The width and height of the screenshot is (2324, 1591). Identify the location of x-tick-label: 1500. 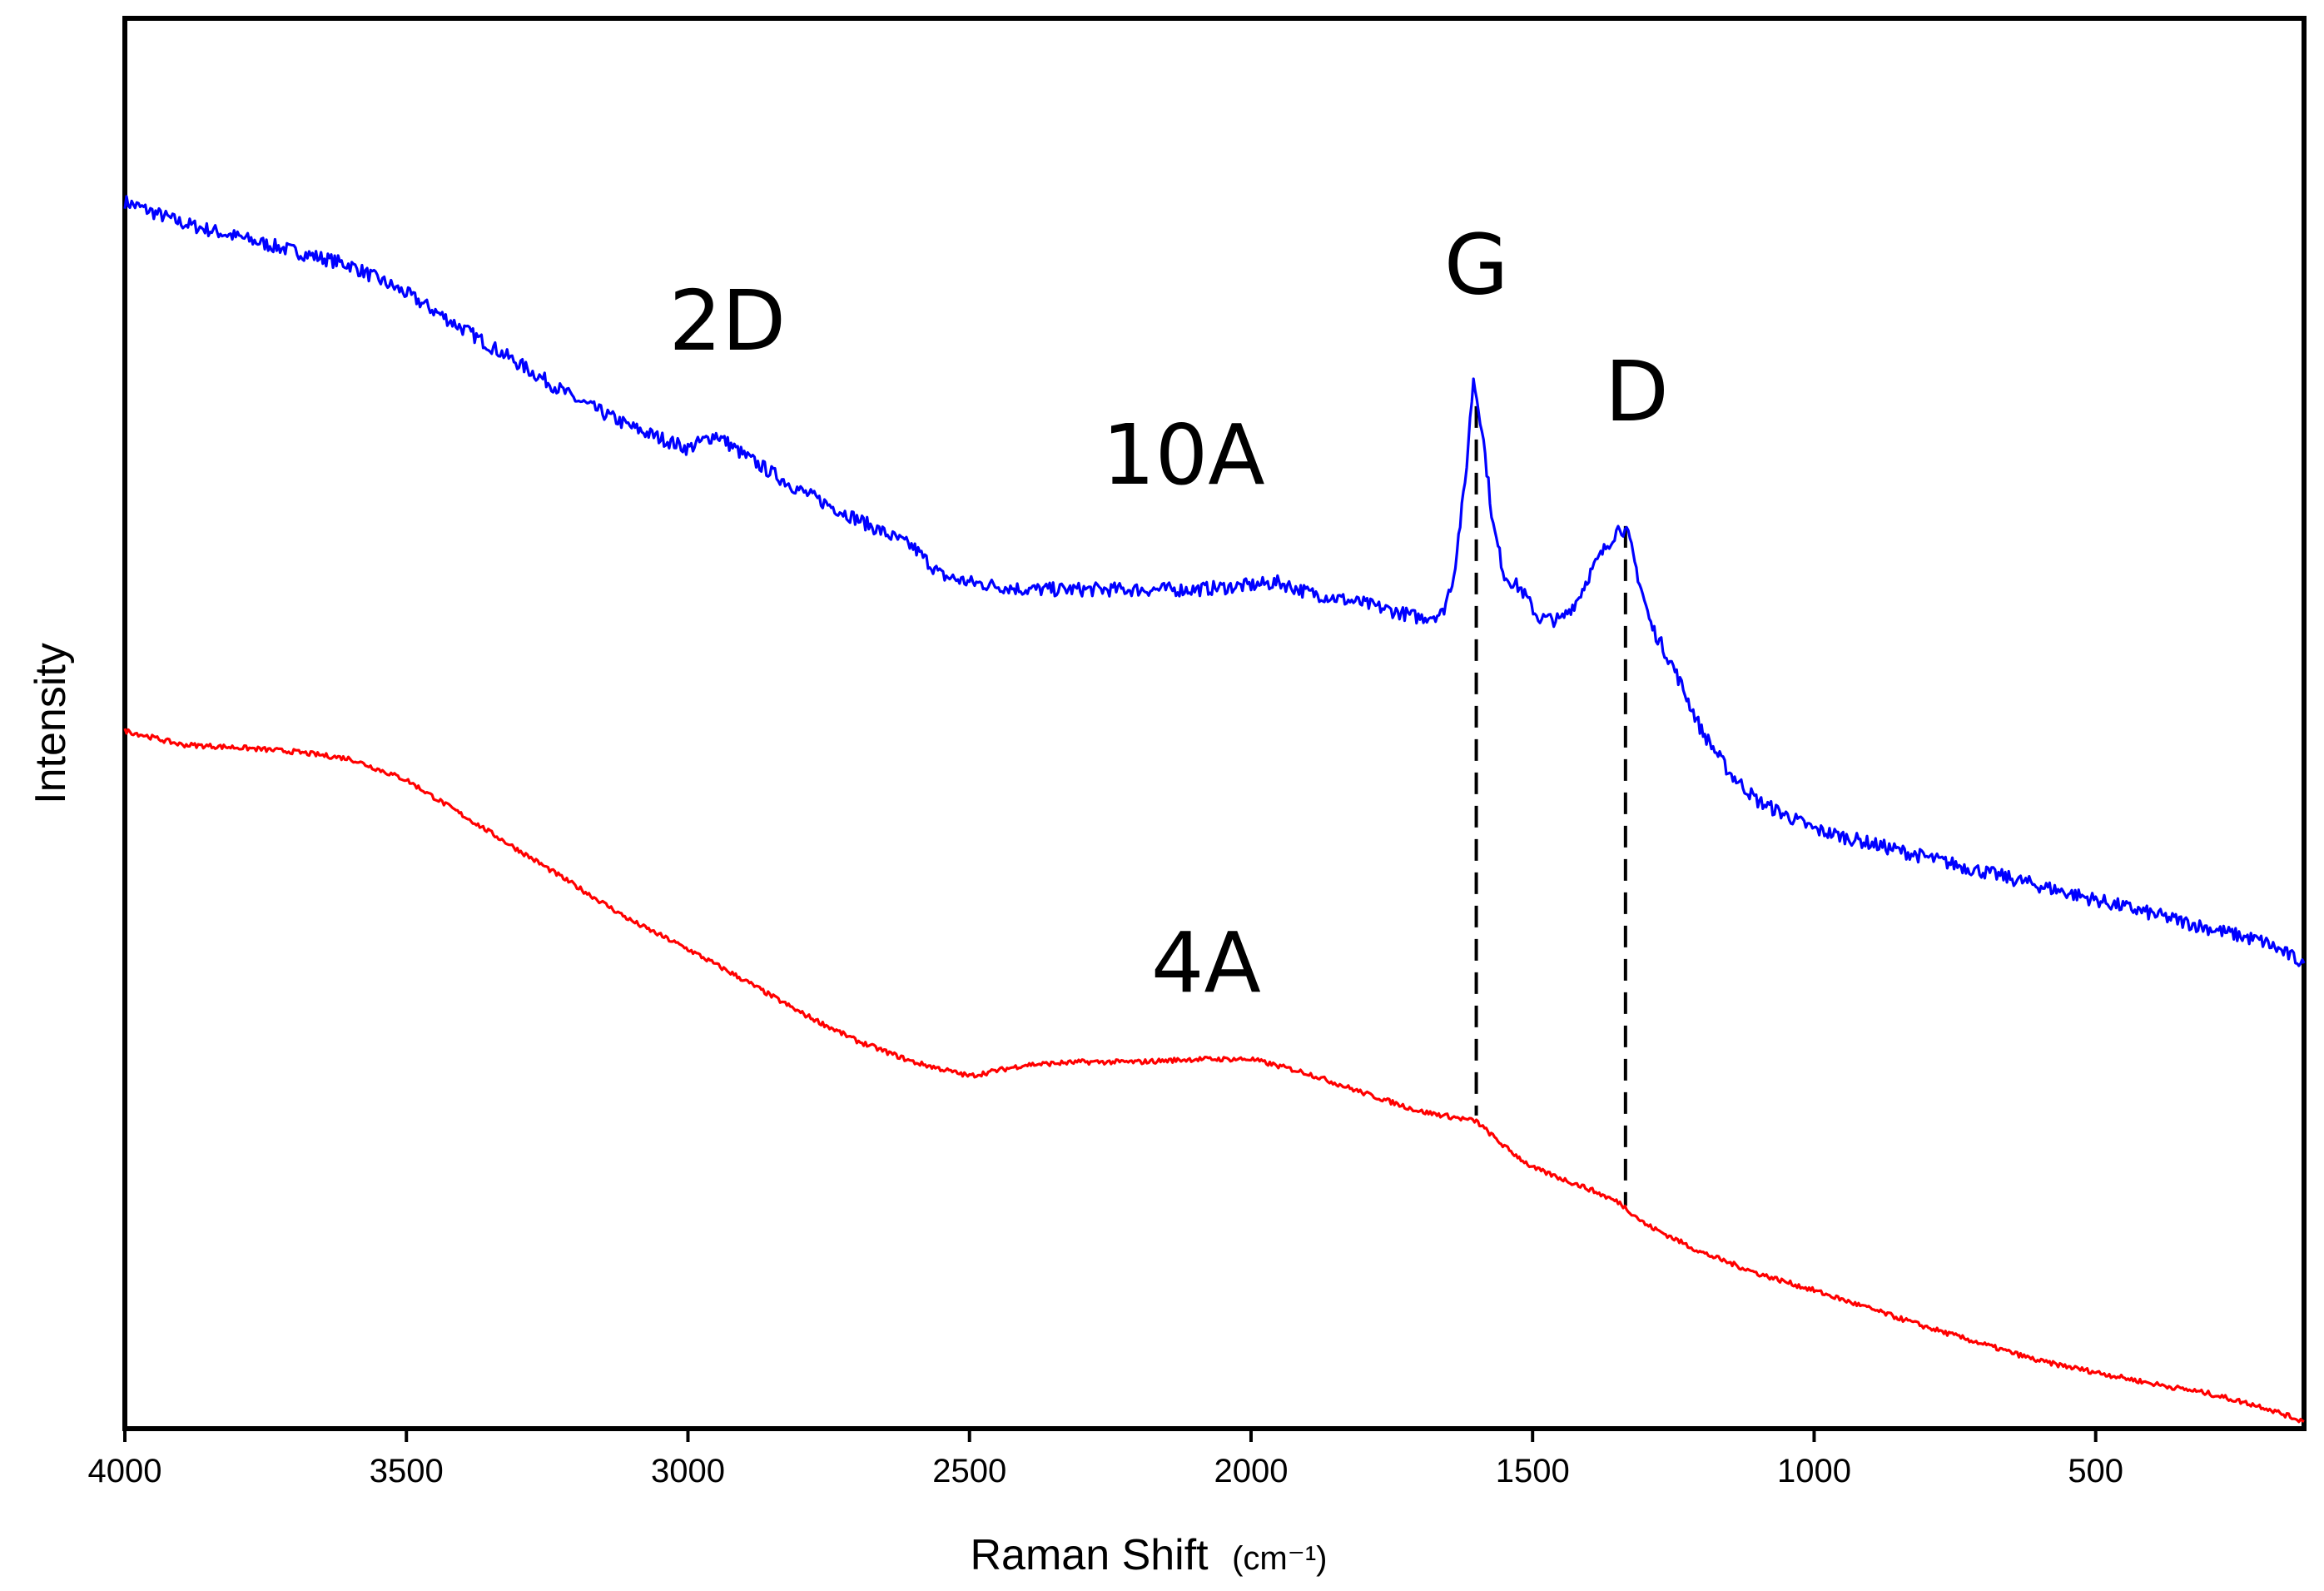
(1533, 1471).